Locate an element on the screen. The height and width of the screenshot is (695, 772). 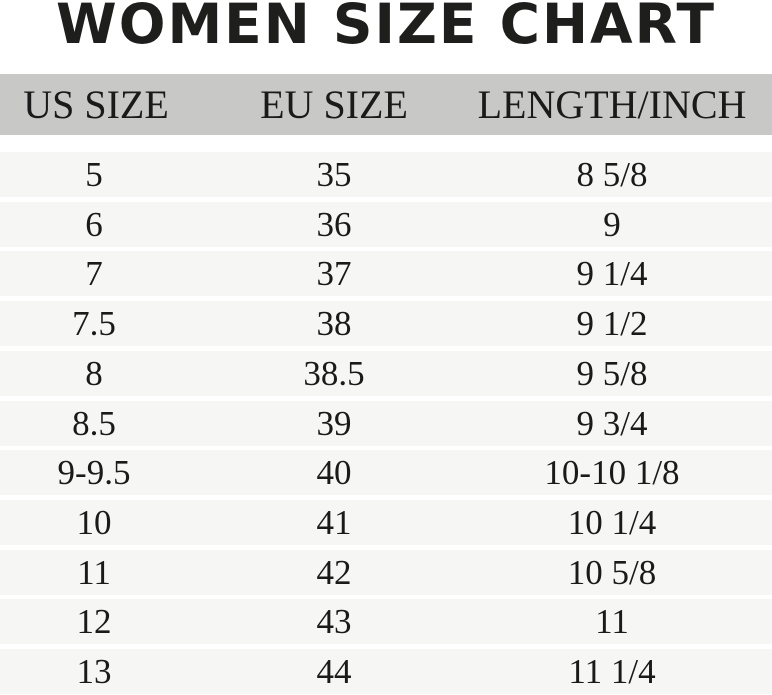
cell-eu-size: 44 is located at coordinates (334, 671).